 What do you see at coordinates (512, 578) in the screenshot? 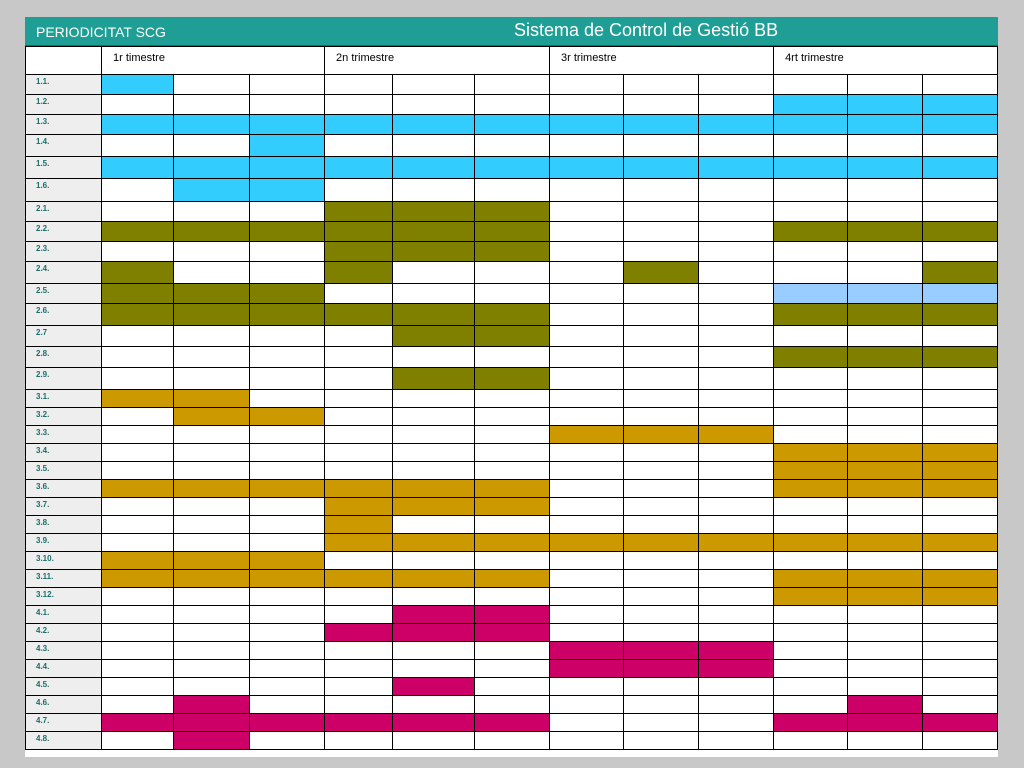
I see `table-row: 3.11.` at bounding box center [512, 578].